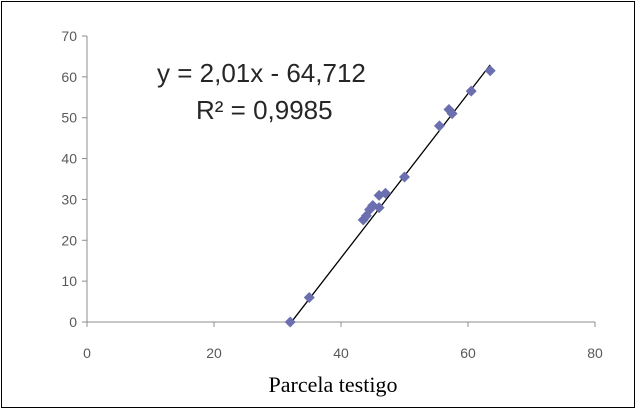 The image size is (638, 410). I want to click on r-squared-label: R² = 0,9985, so click(264, 110).